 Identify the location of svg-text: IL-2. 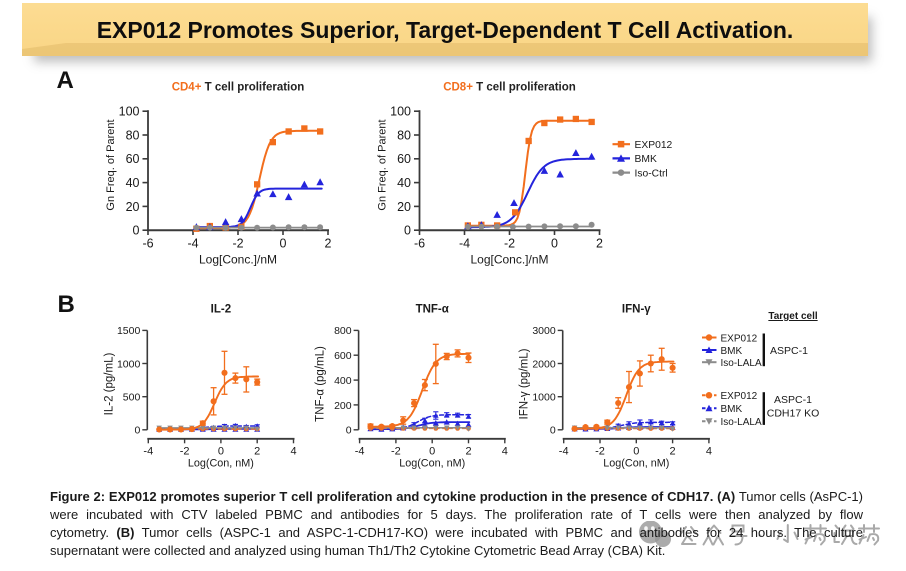
(221, 310).